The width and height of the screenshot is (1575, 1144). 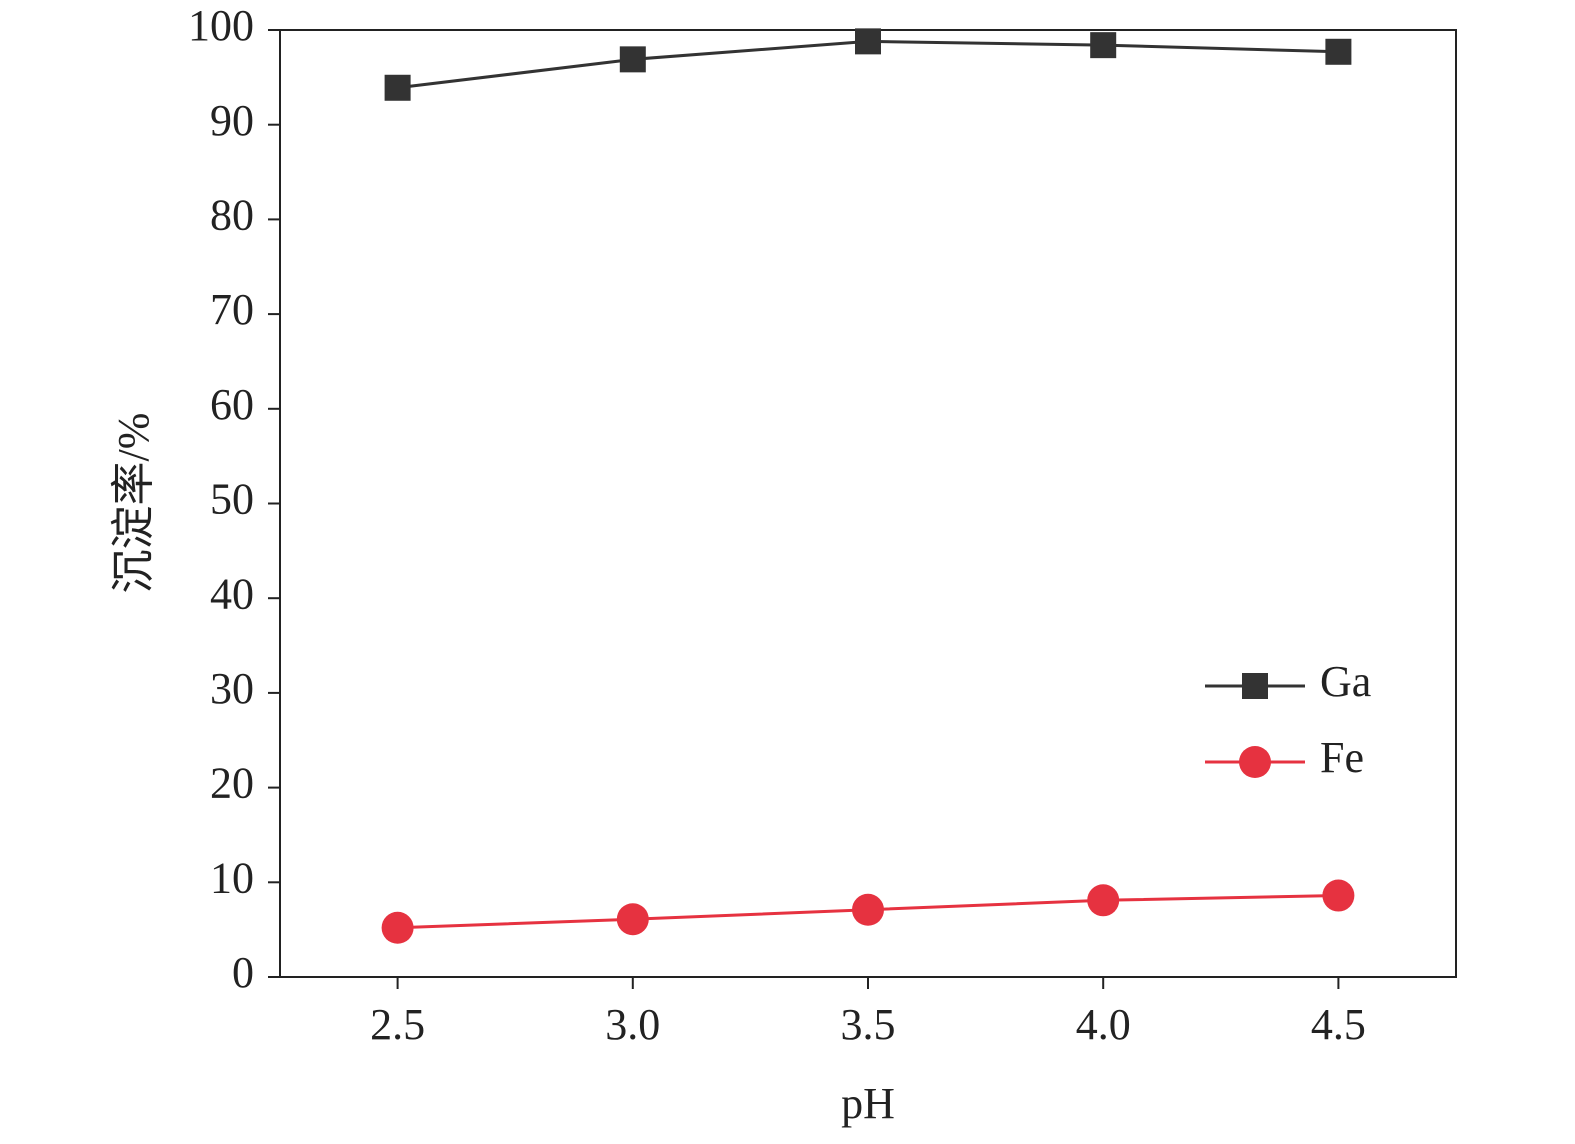 What do you see at coordinates (868, 1024) in the screenshot?
I see `x-tick-label: 3.5` at bounding box center [868, 1024].